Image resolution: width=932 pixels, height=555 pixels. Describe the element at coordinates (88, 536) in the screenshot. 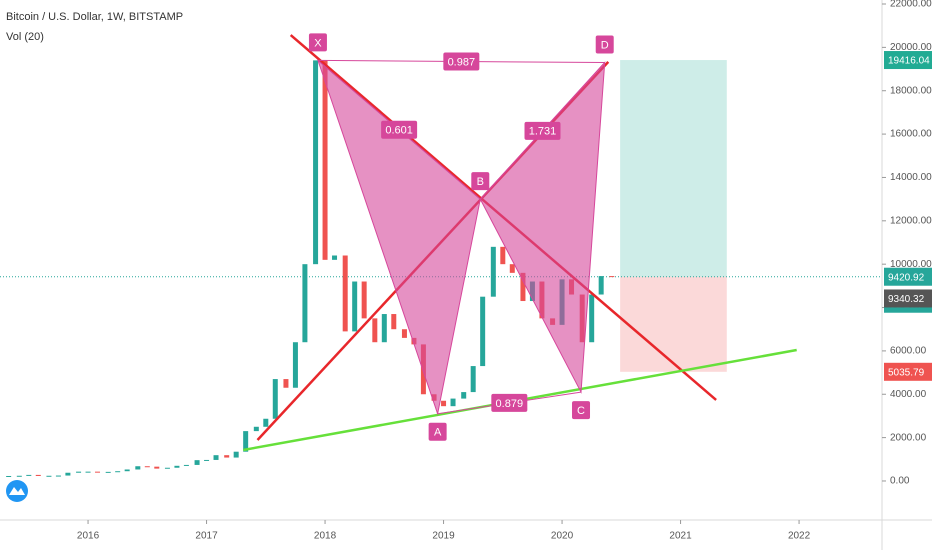

I see `x-tick-label: 2016` at that location.